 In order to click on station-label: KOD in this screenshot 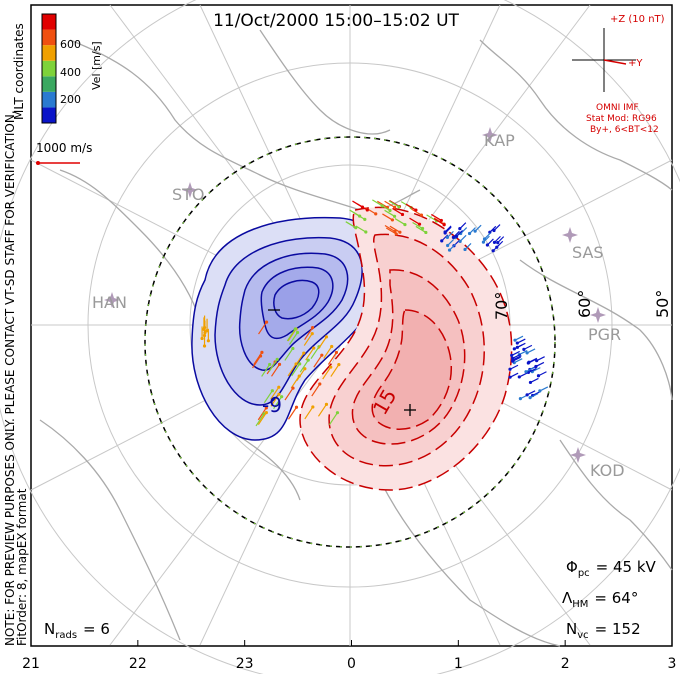, I will do `click(607, 470)`.